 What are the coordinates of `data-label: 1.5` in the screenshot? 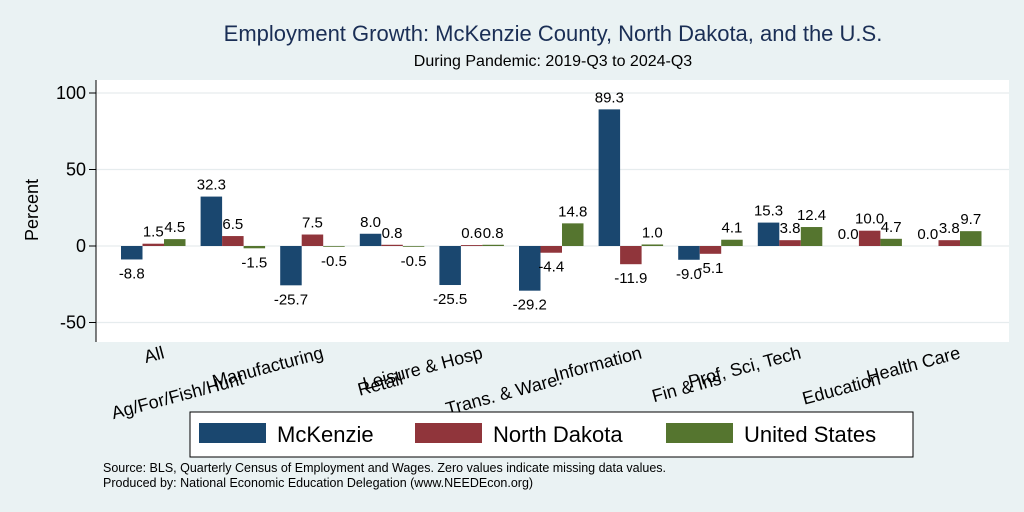 It's located at (153, 232).